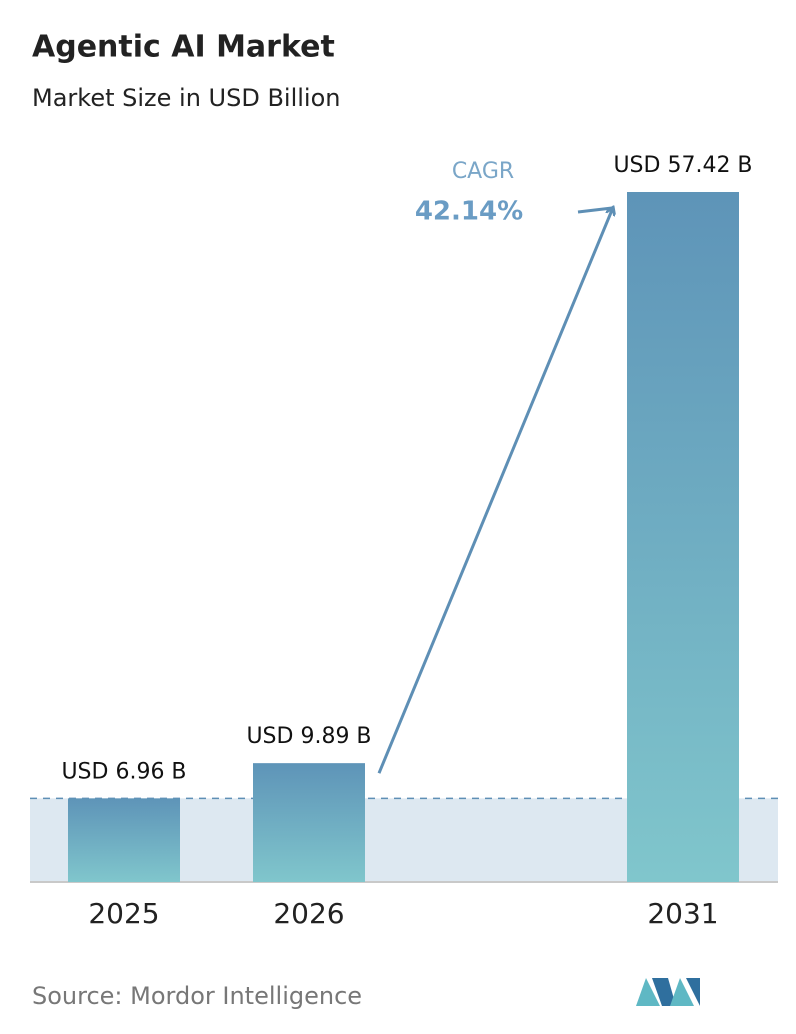 The width and height of the screenshot is (796, 1034). Describe the element at coordinates (123, 913) in the screenshot. I see `x-tick-label: 2025` at that location.